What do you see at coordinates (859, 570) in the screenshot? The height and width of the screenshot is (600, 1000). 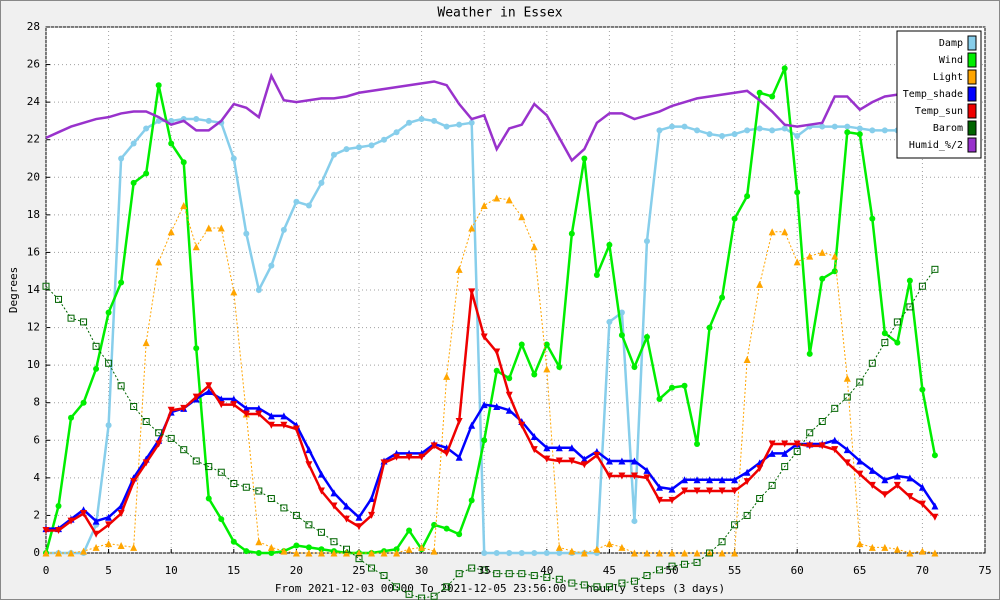 I see `x-tick-label: 65` at bounding box center [859, 570].